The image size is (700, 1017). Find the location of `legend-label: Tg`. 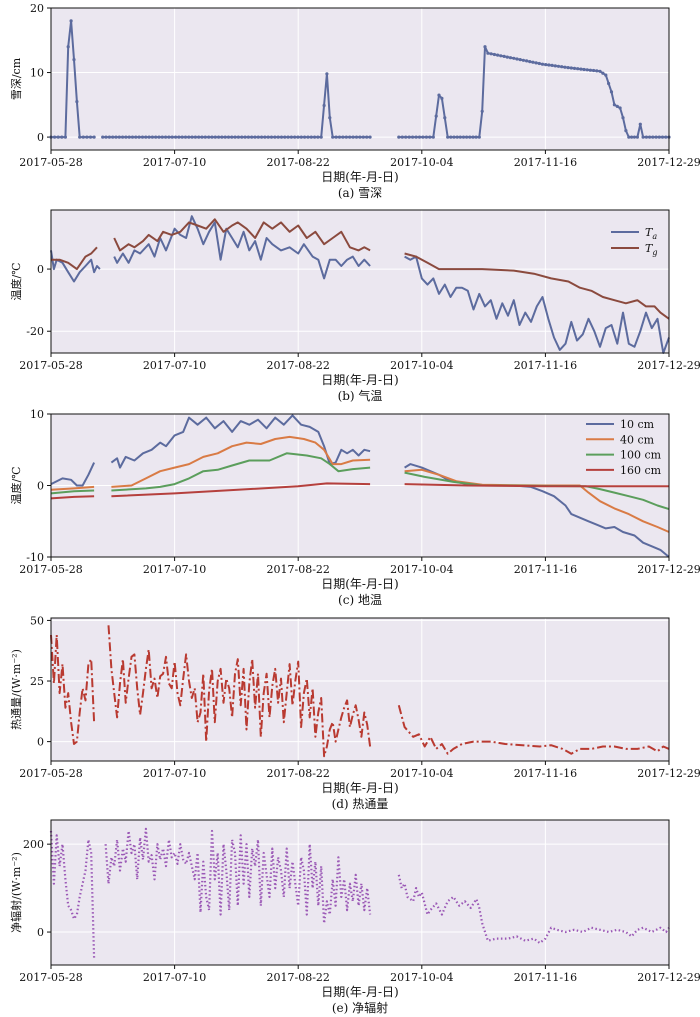

legend-label: Tg is located at coordinates (651, 249).